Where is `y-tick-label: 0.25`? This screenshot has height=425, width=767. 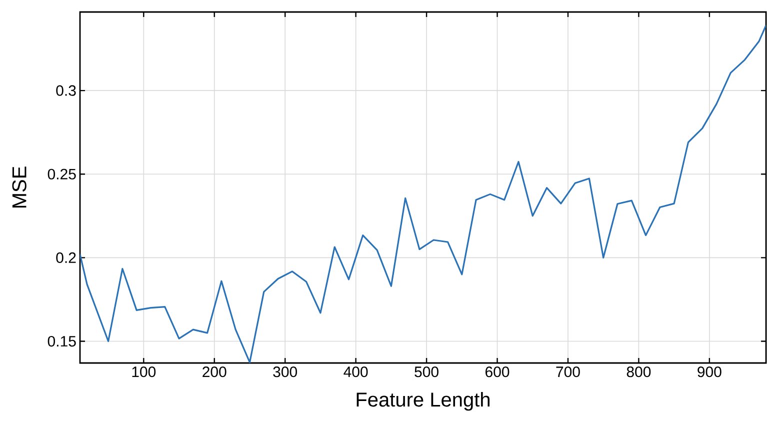
y-tick-label: 0.25 is located at coordinates (62, 174).